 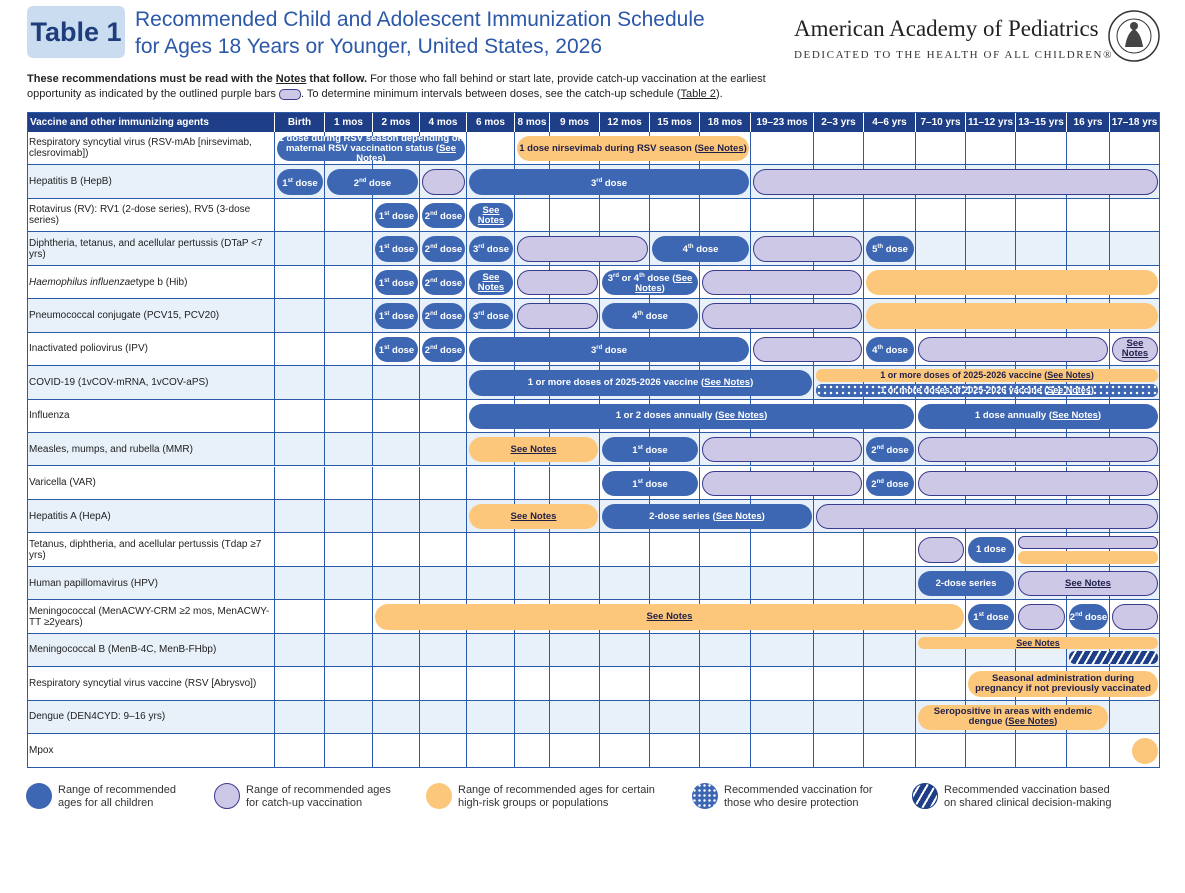 I want to click on lav-legend-icon, so click(x=227, y=796).